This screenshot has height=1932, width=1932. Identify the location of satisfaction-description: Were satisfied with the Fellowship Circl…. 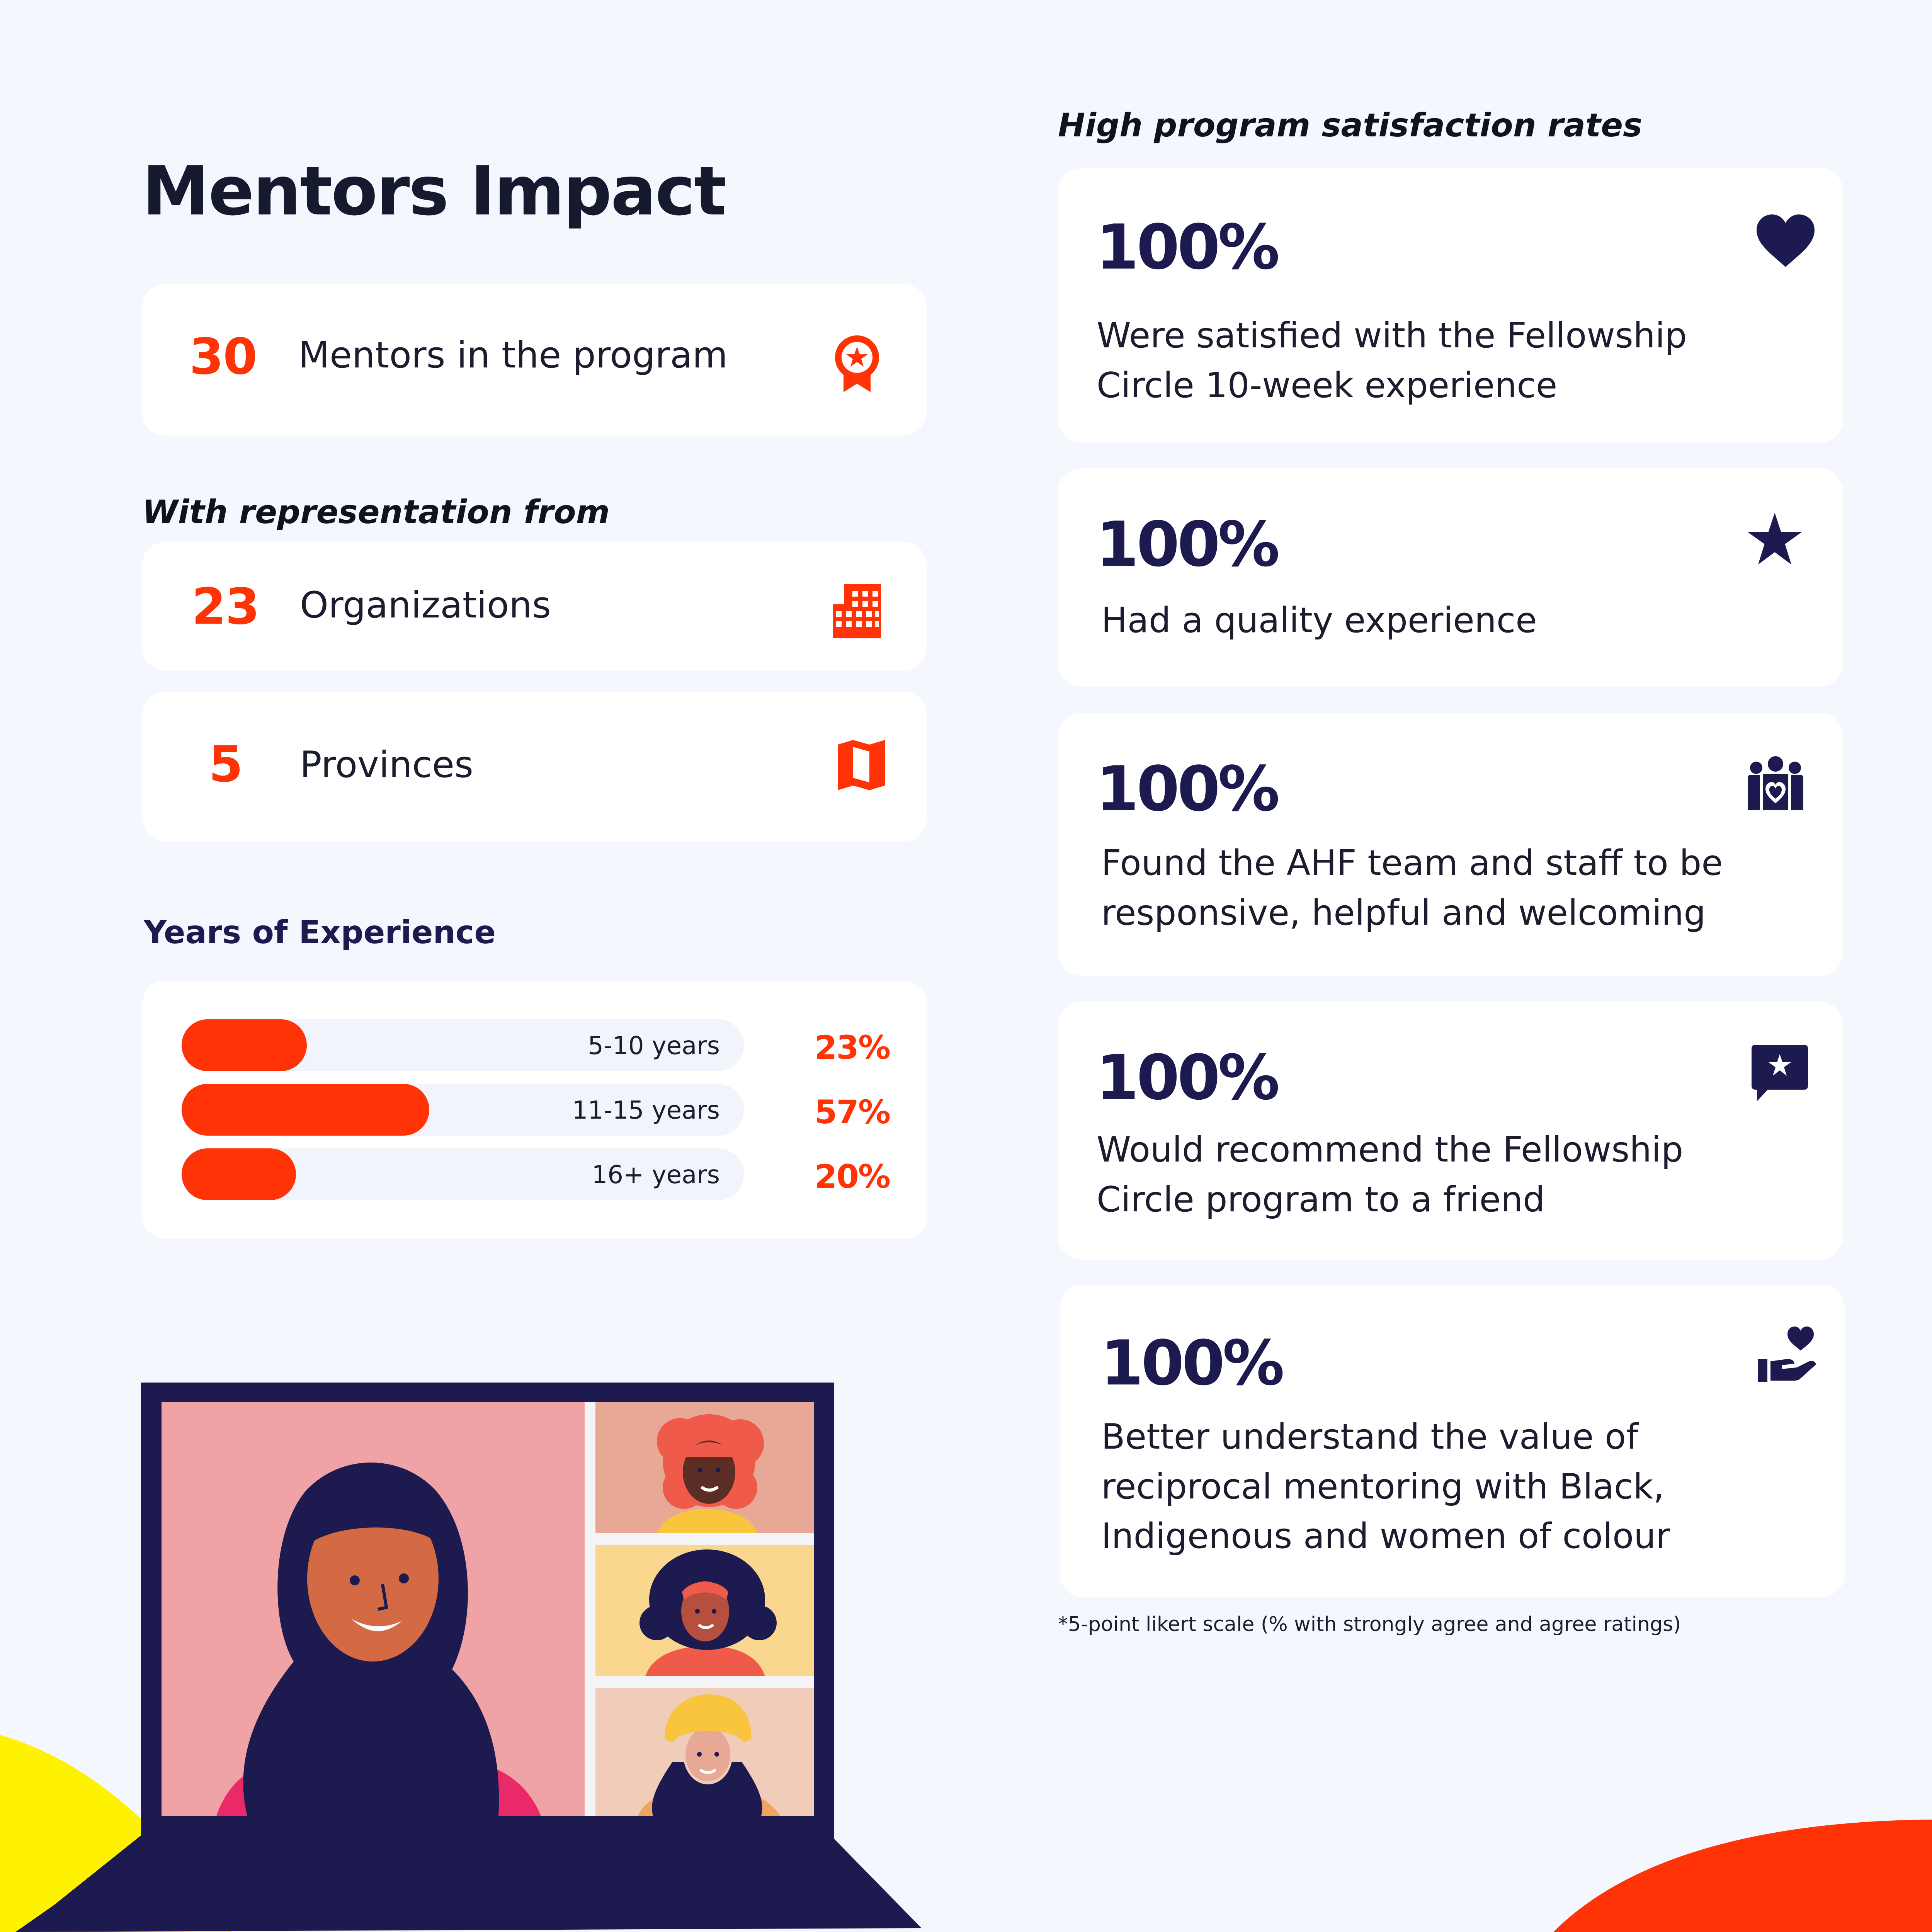
(1392, 360).